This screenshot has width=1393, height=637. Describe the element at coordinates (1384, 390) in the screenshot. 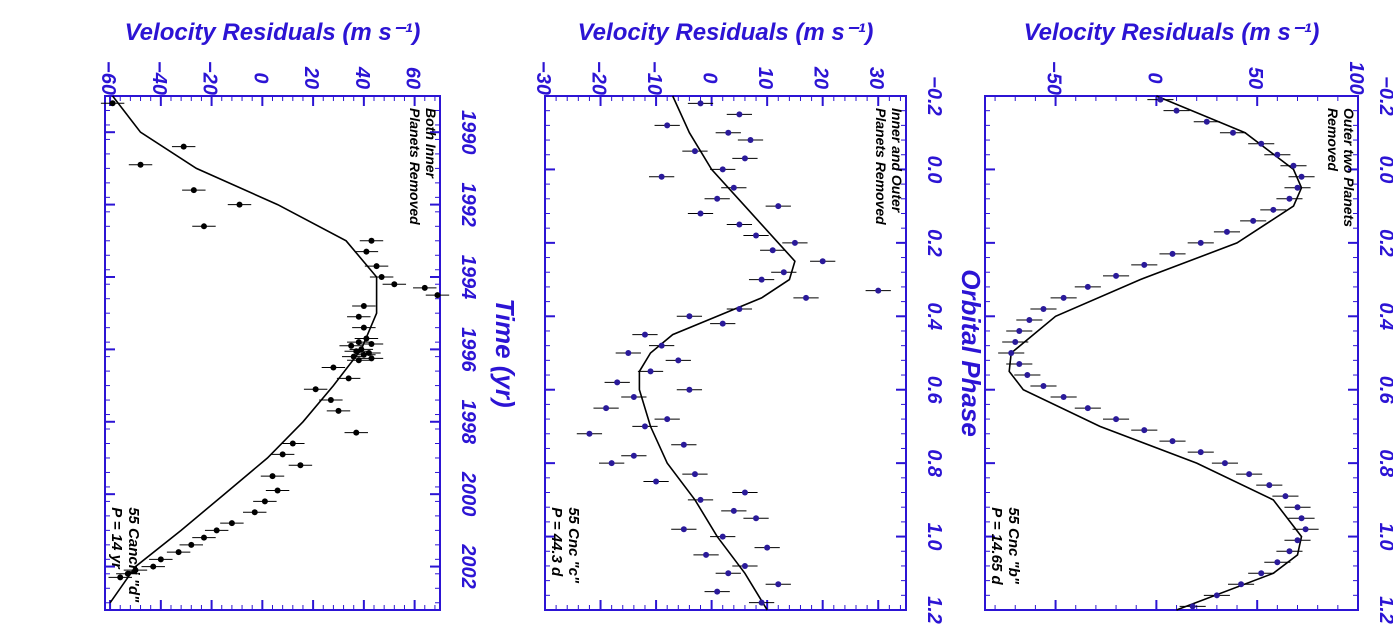

I see `xtick-label: 0.6` at that location.